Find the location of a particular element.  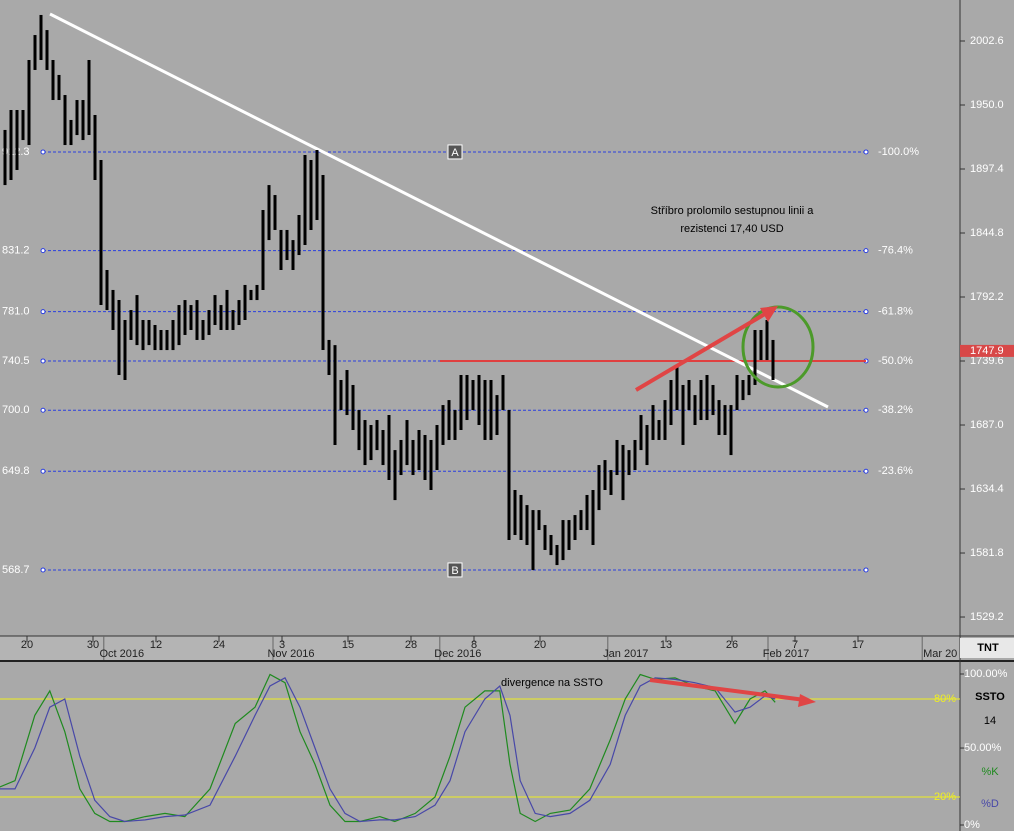

y-tick-label: 50.00% is located at coordinates (983, 748).